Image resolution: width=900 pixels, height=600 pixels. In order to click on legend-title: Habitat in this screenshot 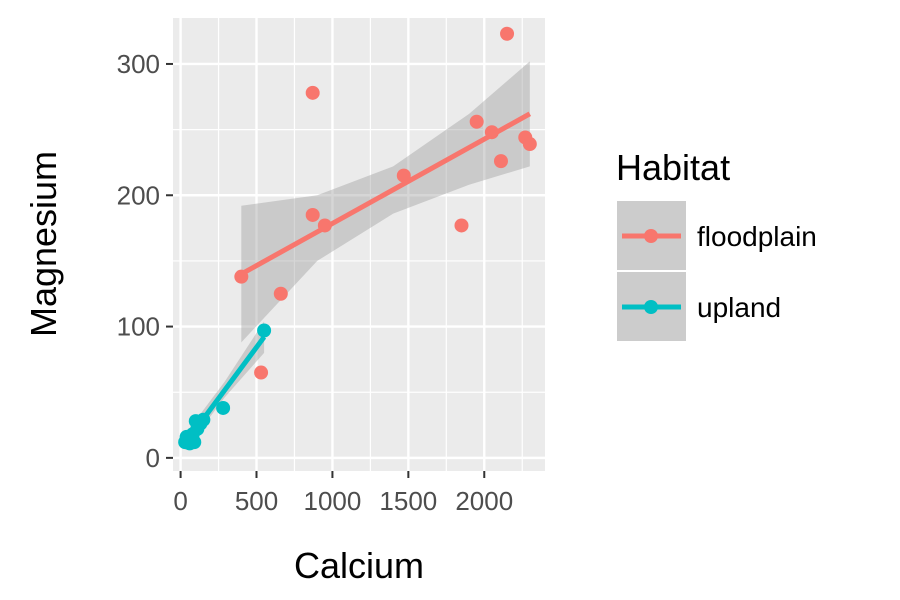, I will do `click(673, 167)`.